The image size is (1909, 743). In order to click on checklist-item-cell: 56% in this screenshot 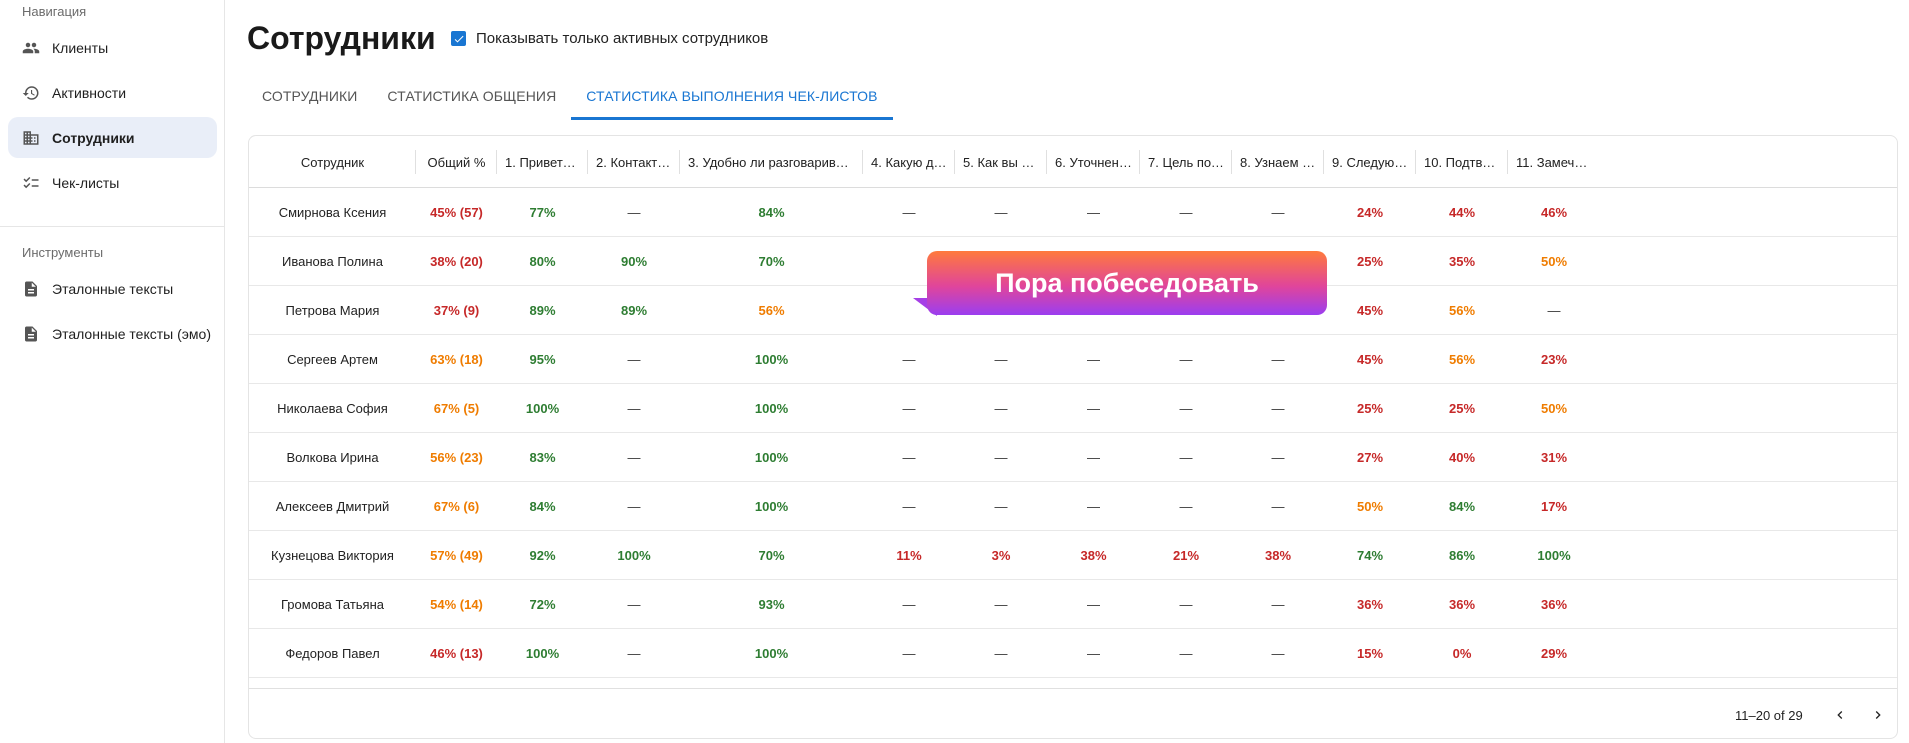, I will do `click(1462, 310)`.